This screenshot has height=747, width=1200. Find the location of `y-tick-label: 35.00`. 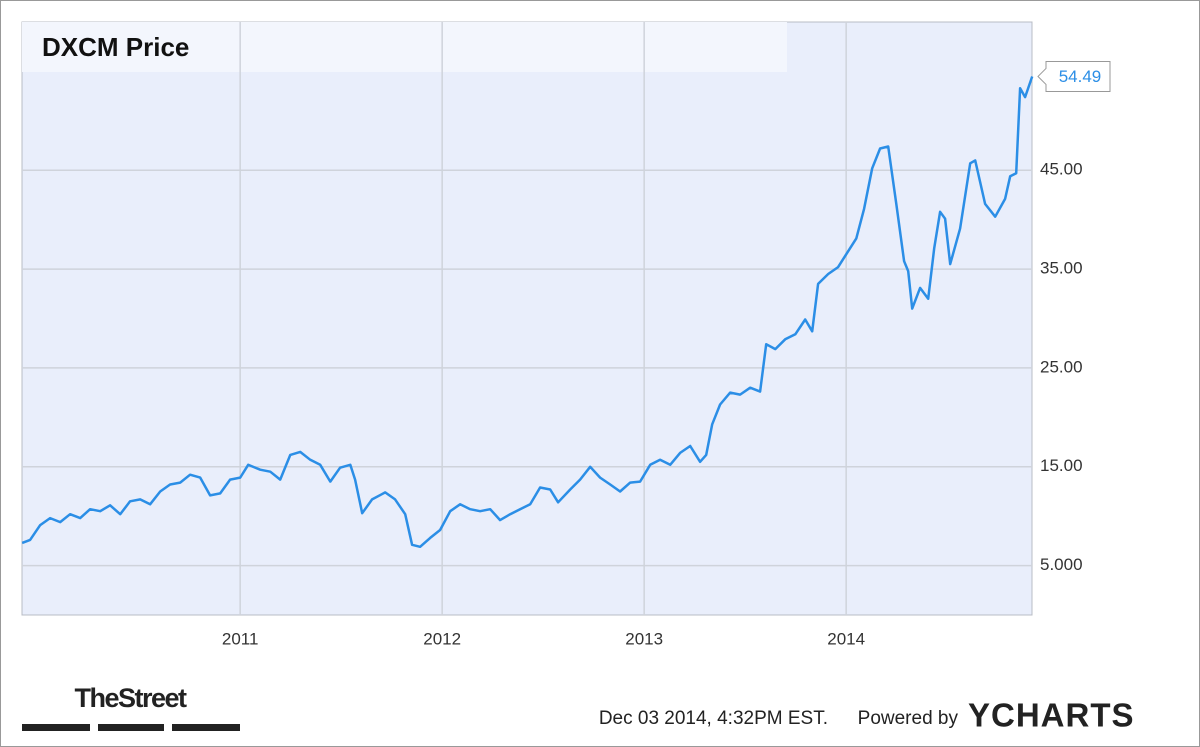

y-tick-label: 35.00 is located at coordinates (1061, 268).